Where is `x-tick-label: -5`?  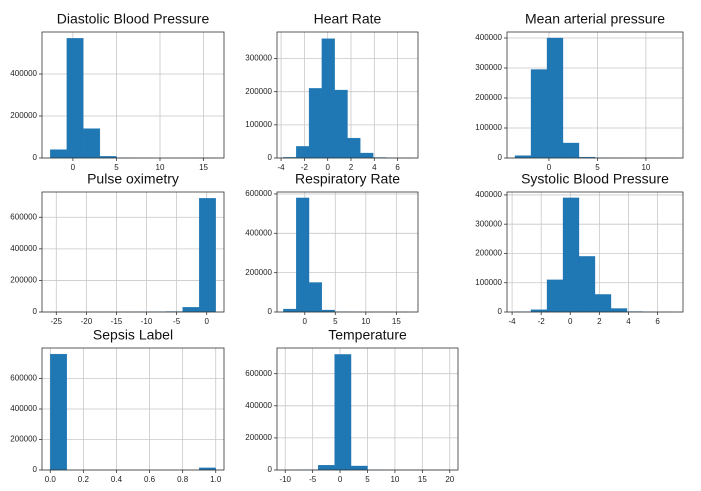
x-tick-label: -5 is located at coordinates (177, 321).